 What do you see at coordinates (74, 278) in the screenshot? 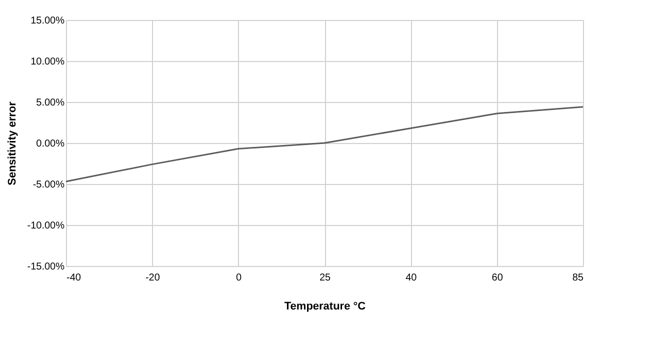
I see `x-tick-label: -40` at bounding box center [74, 278].